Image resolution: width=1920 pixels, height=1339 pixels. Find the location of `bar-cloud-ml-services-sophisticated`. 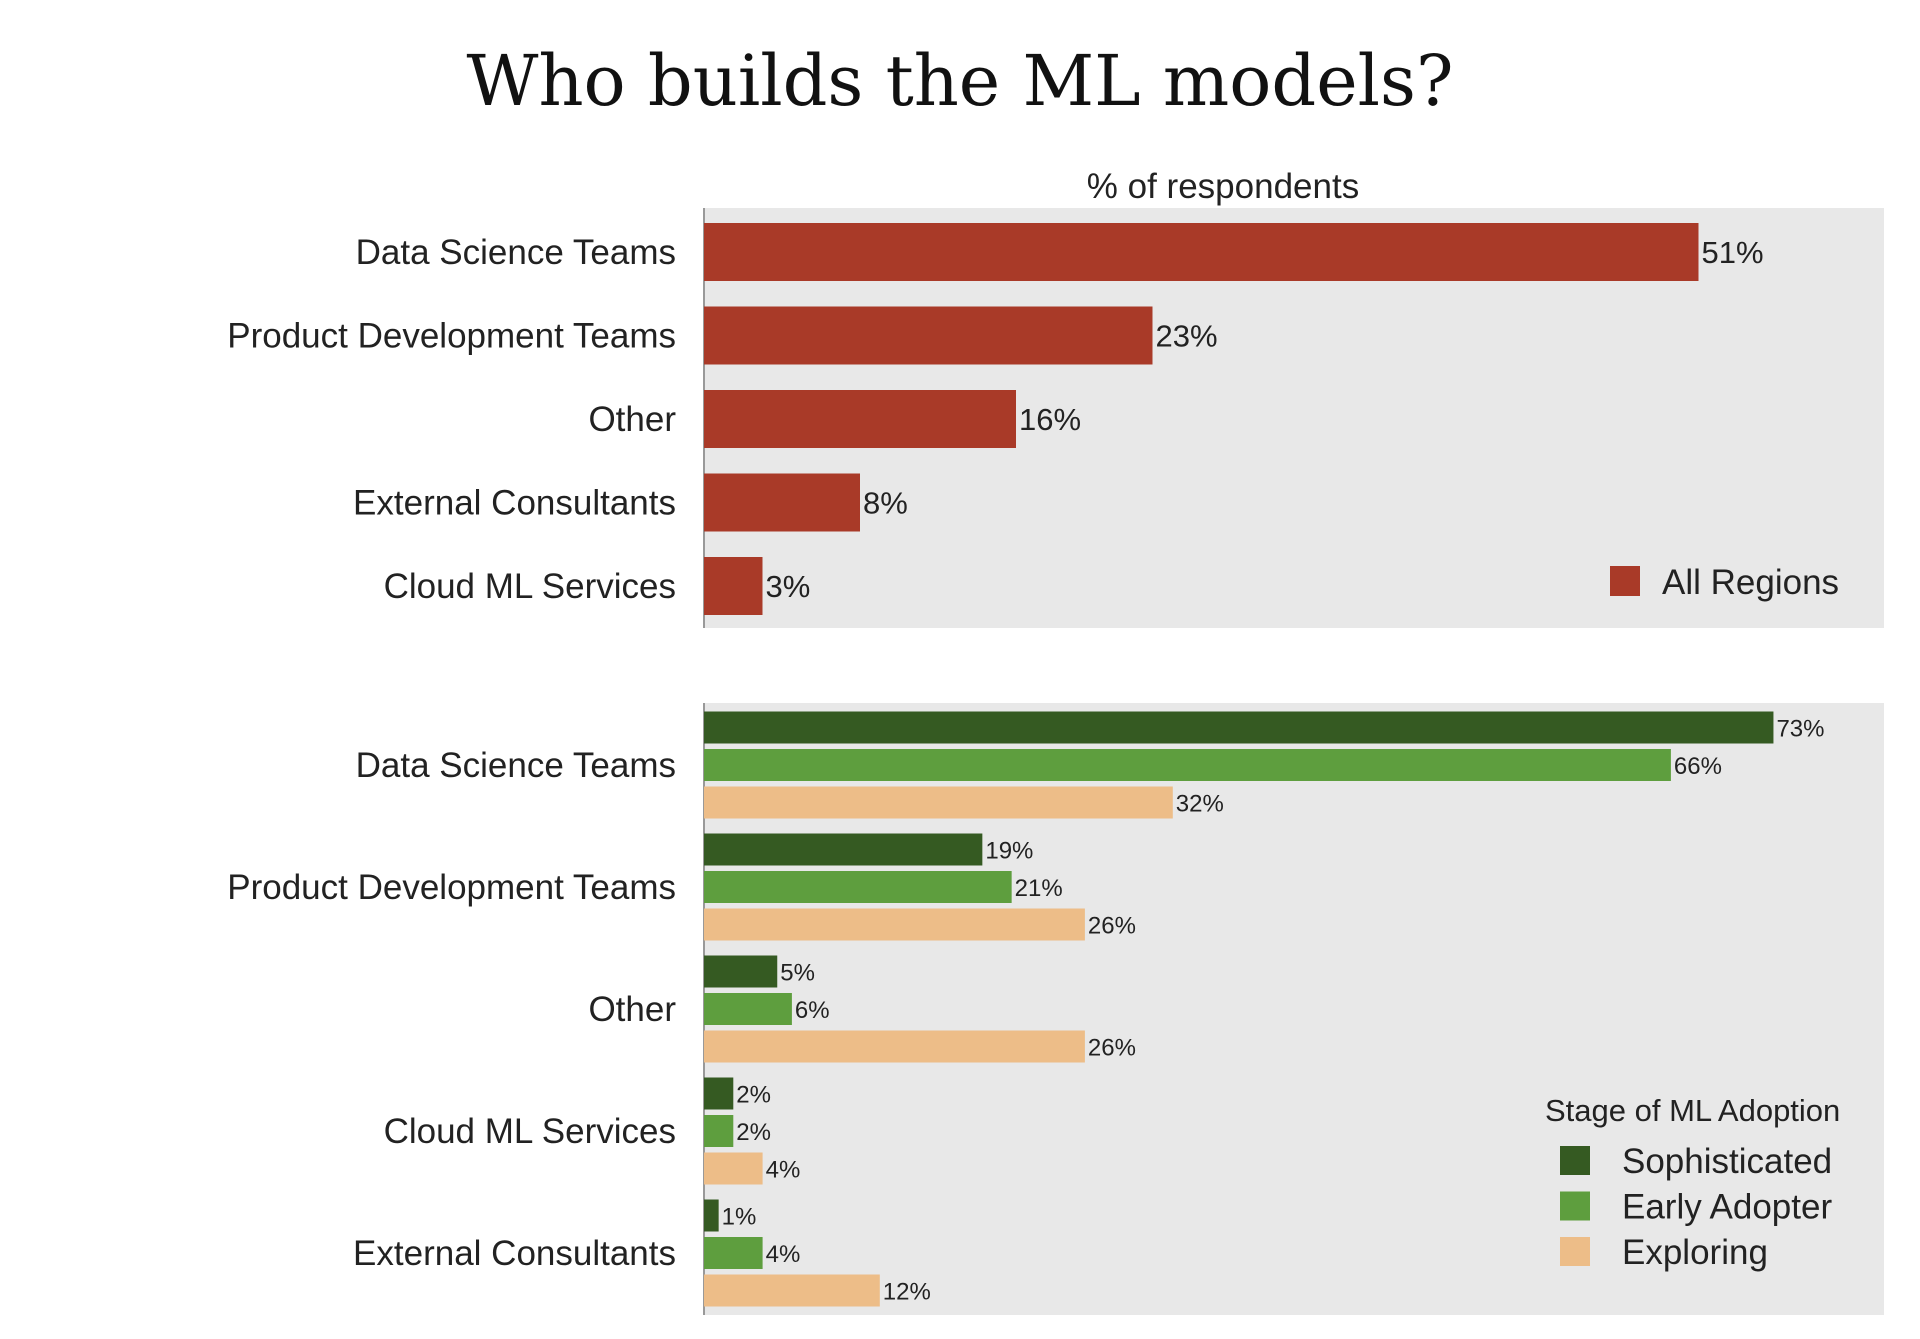

bar-cloud-ml-services-sophisticated is located at coordinates (719, 1093).